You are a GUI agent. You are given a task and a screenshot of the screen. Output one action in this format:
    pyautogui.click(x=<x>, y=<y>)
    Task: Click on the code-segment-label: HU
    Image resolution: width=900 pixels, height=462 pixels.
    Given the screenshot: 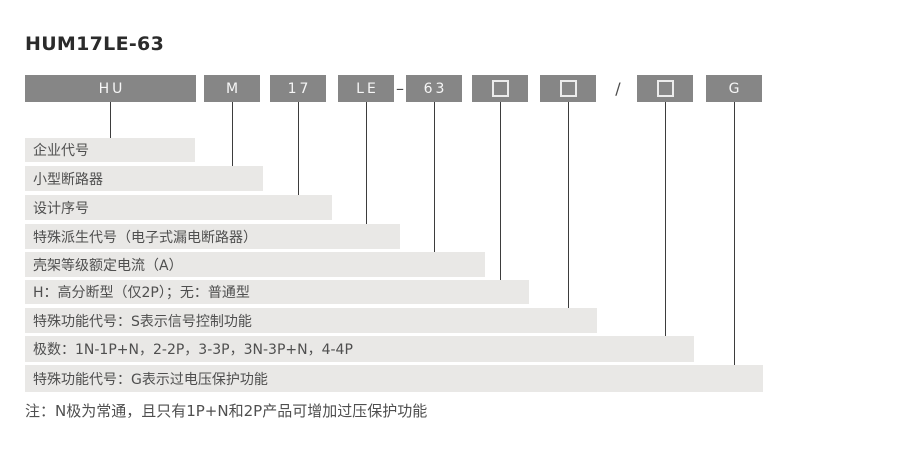 What is the action you would take?
    pyautogui.click(x=112, y=88)
    